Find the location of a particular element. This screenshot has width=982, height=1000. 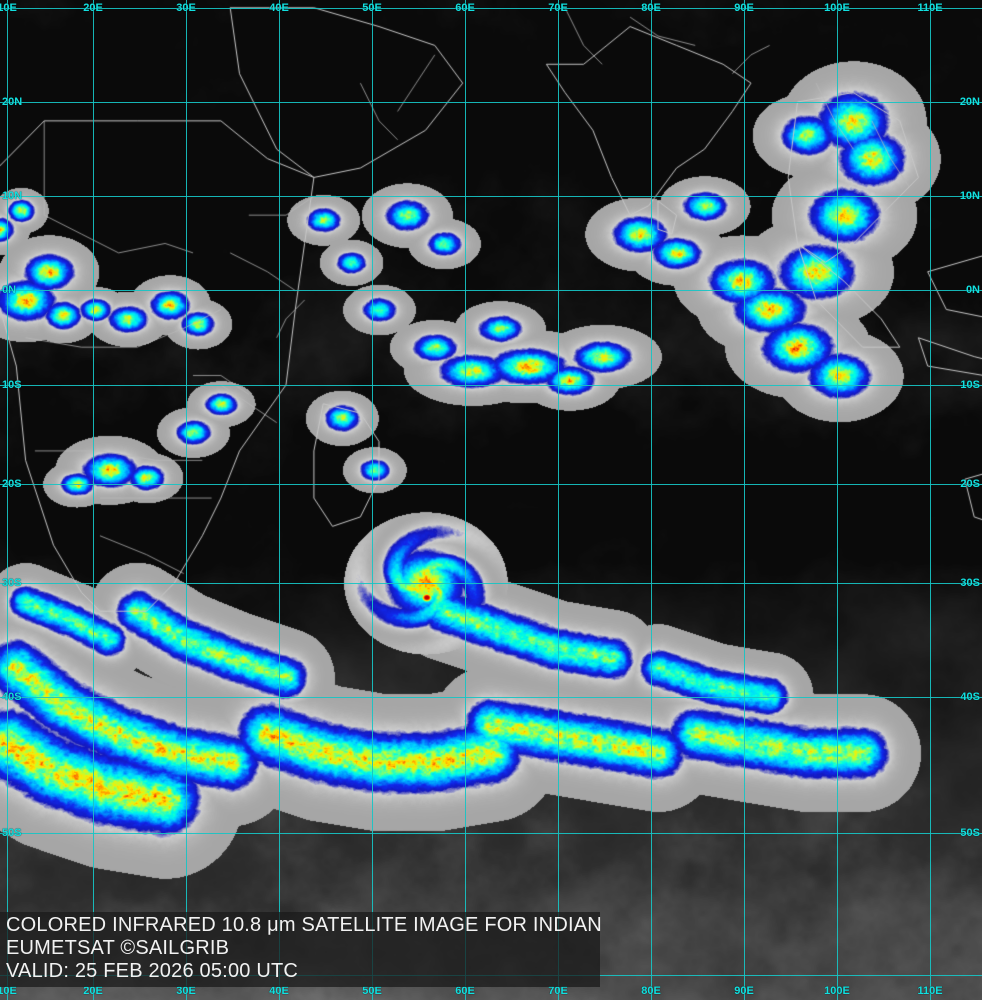

latitude-label-10s-right: 10S is located at coordinates (970, 385).